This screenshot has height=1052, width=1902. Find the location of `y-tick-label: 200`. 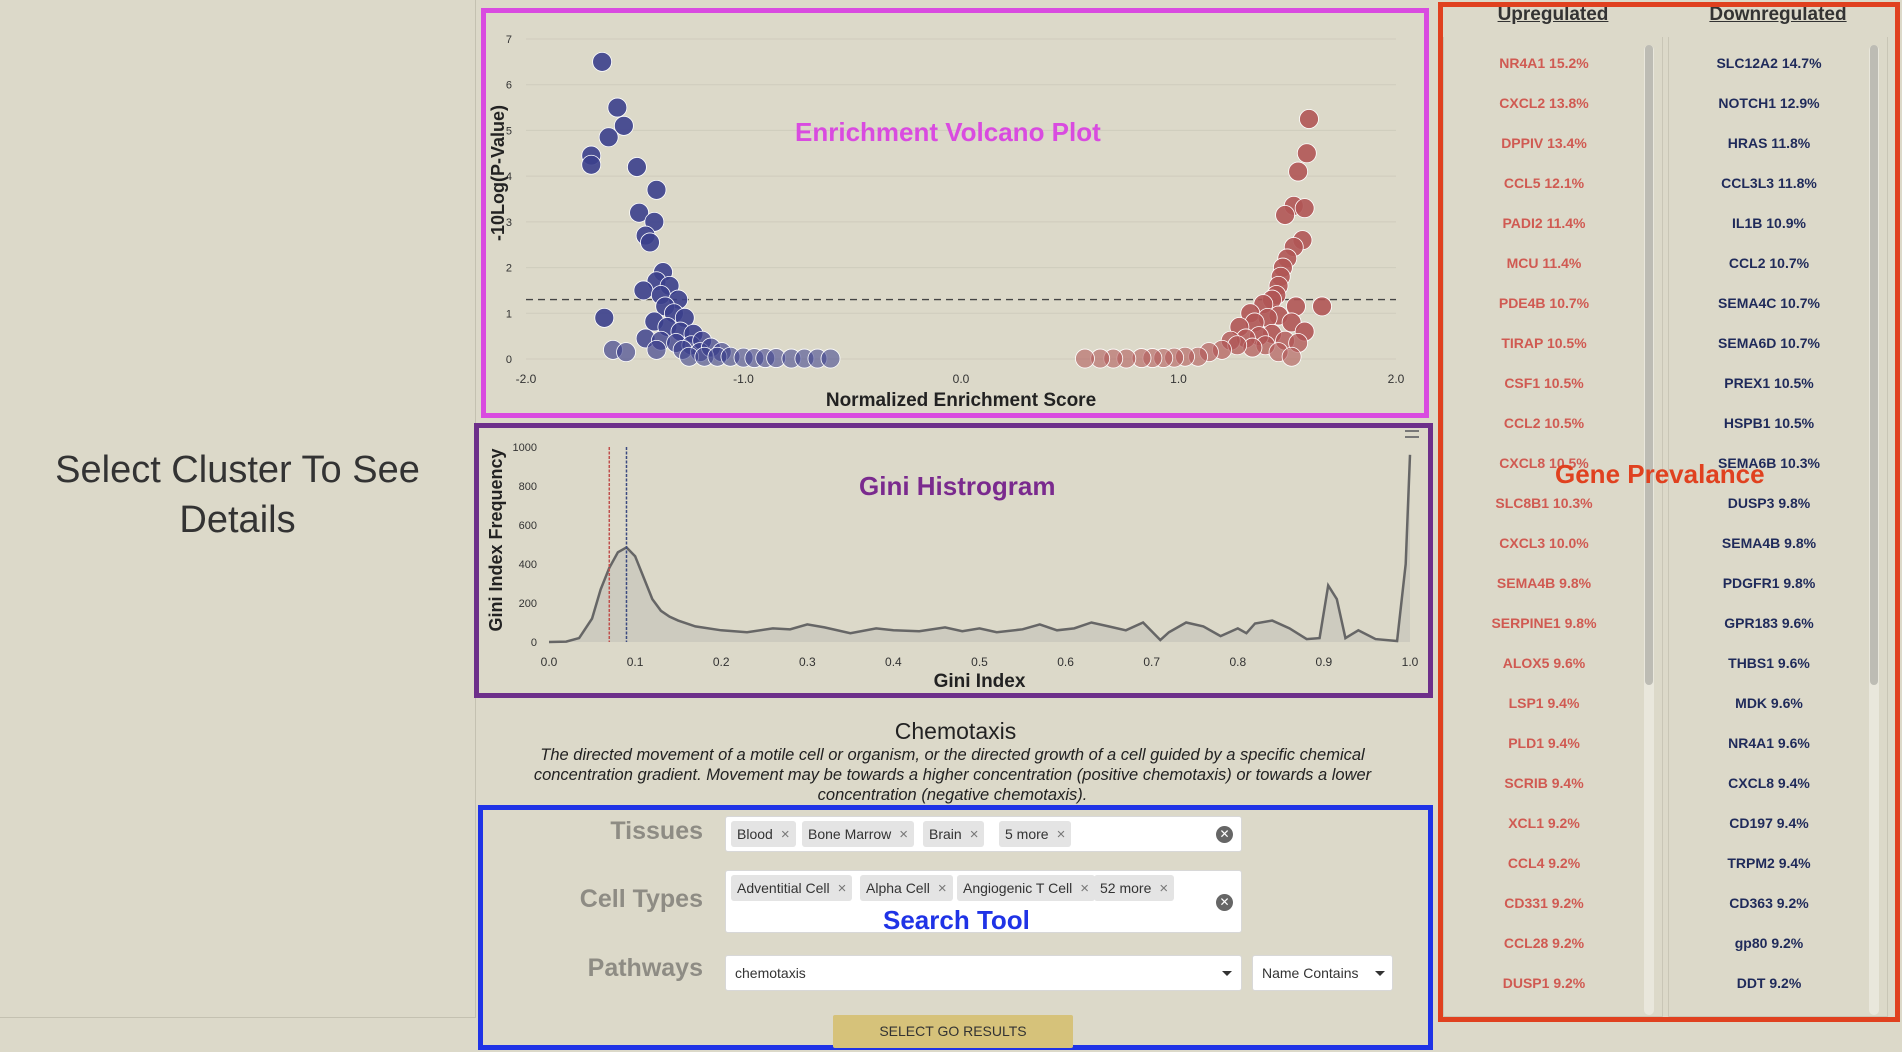

y-tick-label: 200 is located at coordinates (528, 604).